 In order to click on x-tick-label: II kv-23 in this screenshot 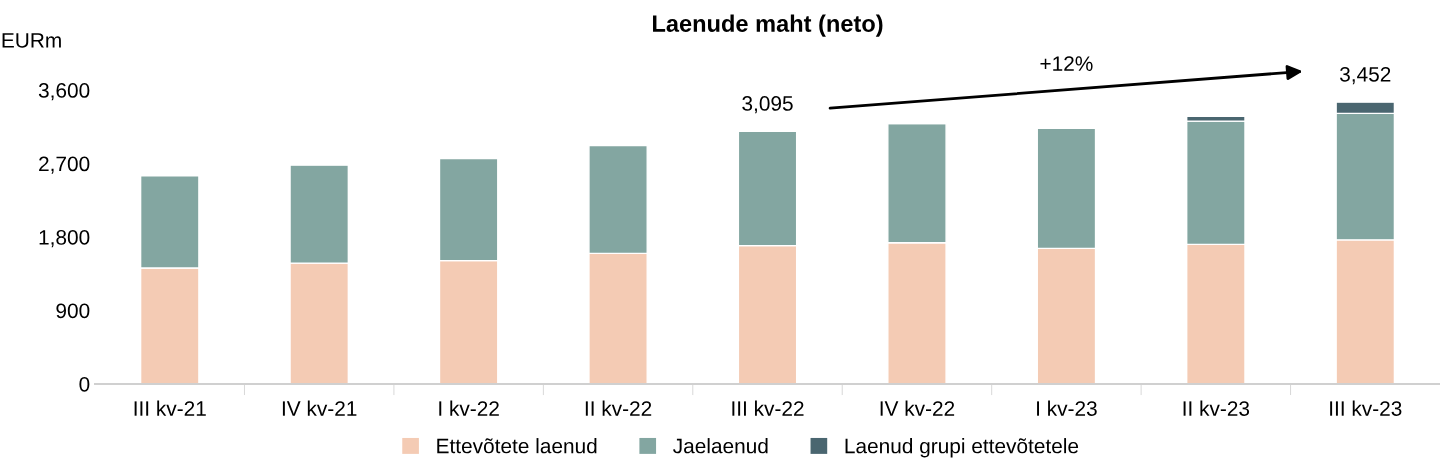, I will do `click(1216, 408)`.